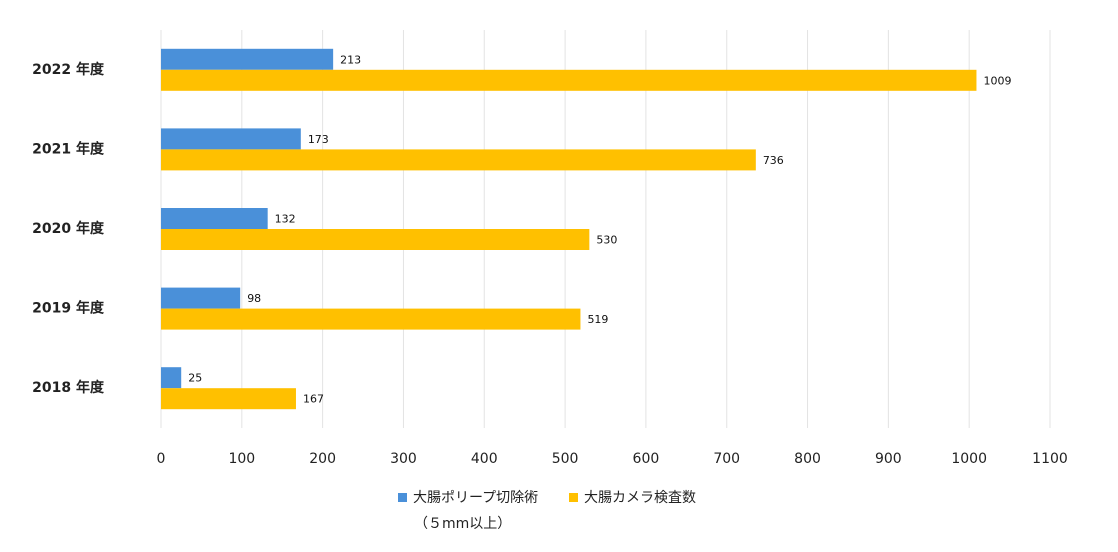  What do you see at coordinates (646, 459) in the screenshot?
I see `x-tick-label-600: 600` at bounding box center [646, 459].